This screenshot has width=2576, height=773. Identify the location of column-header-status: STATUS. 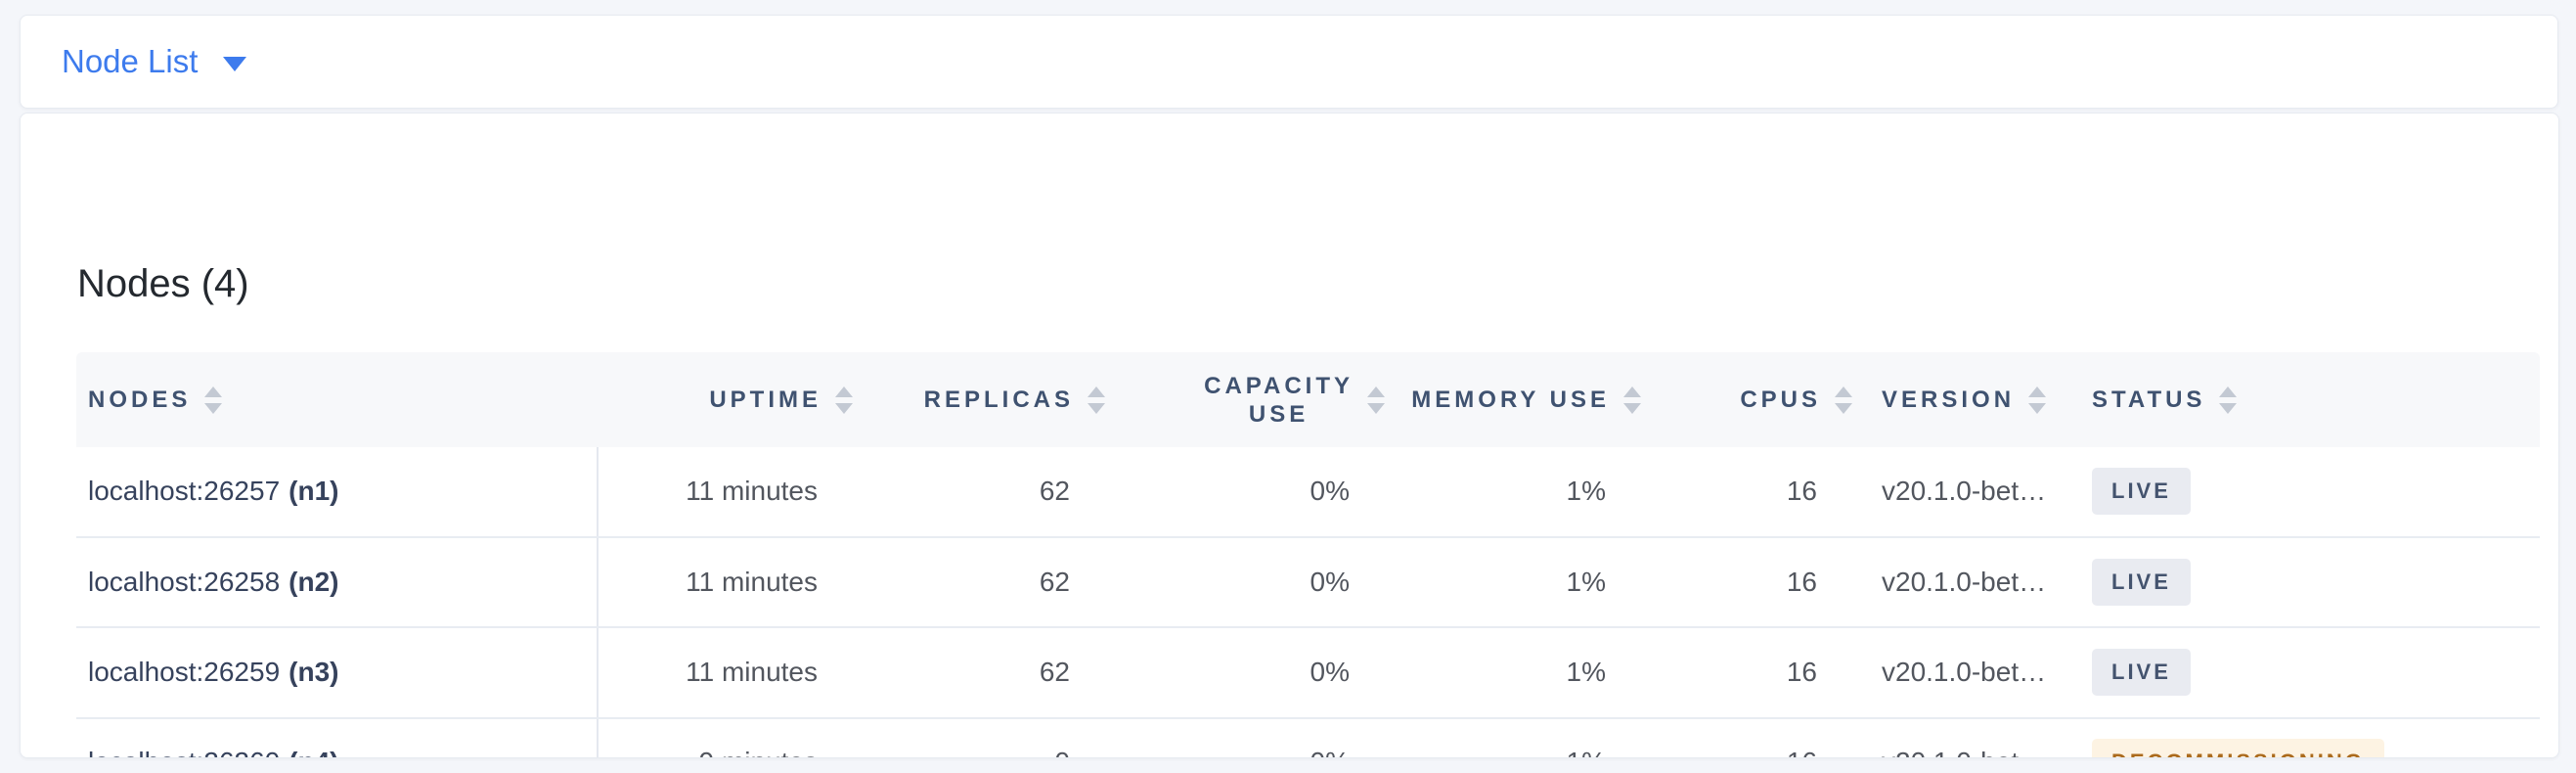
(2306, 400).